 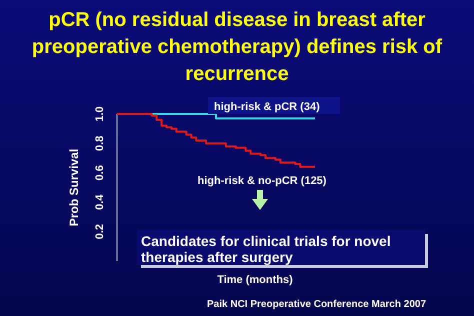 What do you see at coordinates (100, 144) in the screenshot?
I see `y-tick-label: 0.8` at bounding box center [100, 144].